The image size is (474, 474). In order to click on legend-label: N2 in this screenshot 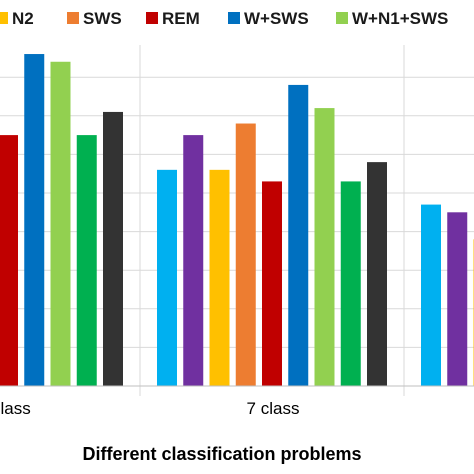, I will do `click(23, 18)`.